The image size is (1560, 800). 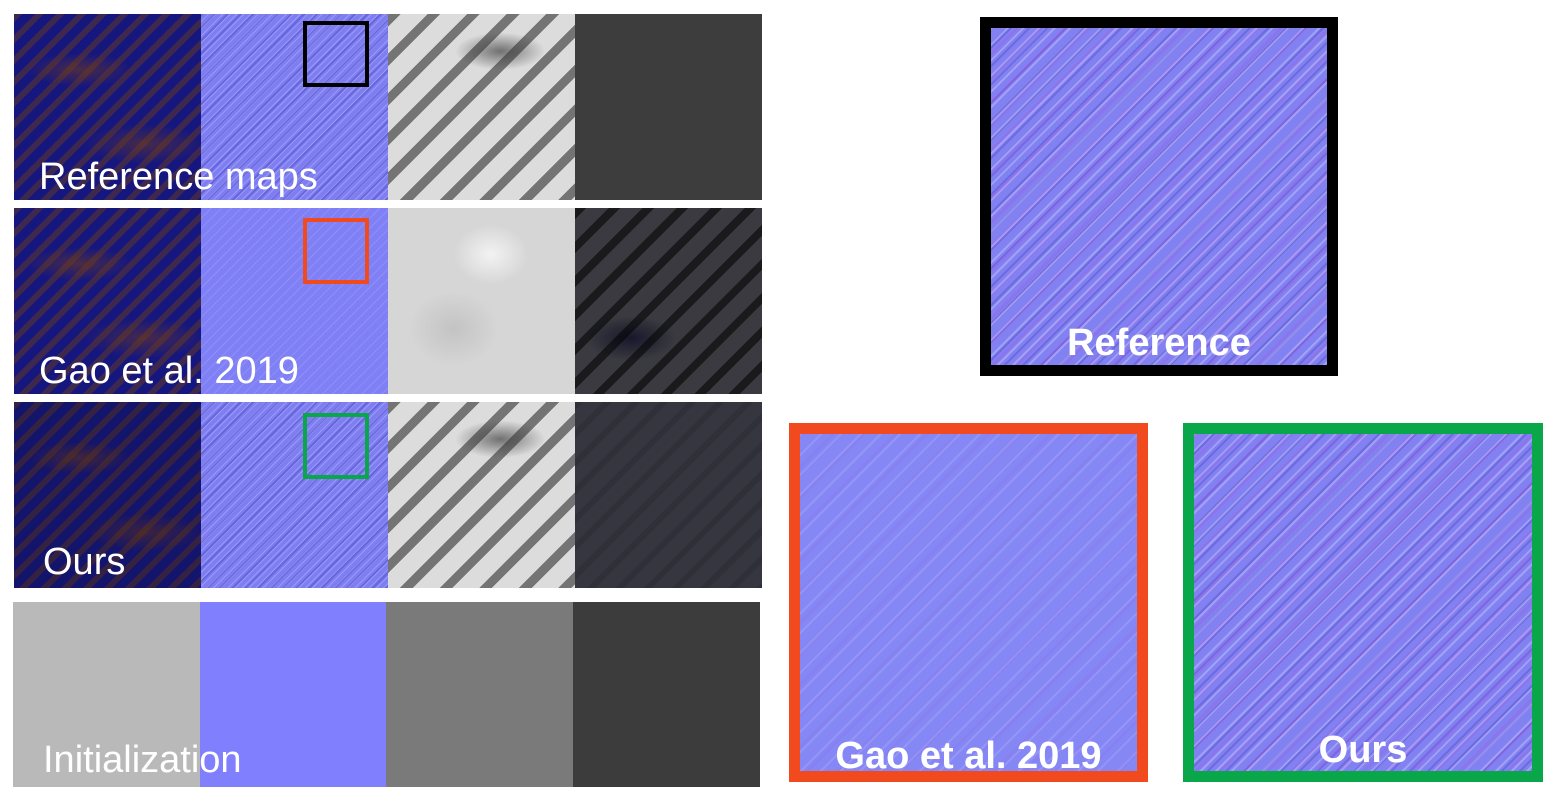 What do you see at coordinates (169, 371) in the screenshot?
I see `row-label-gao: Gao et al. 2019` at bounding box center [169, 371].